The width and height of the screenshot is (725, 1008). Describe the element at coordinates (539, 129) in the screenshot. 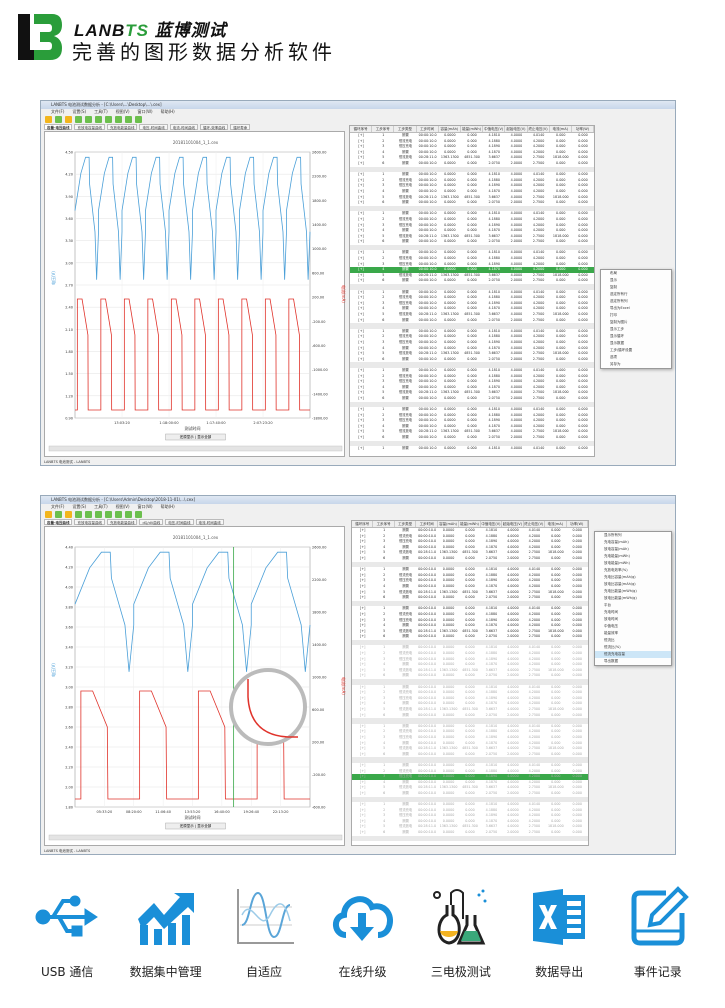

I see `column-header: 终止电压(V)` at that location.